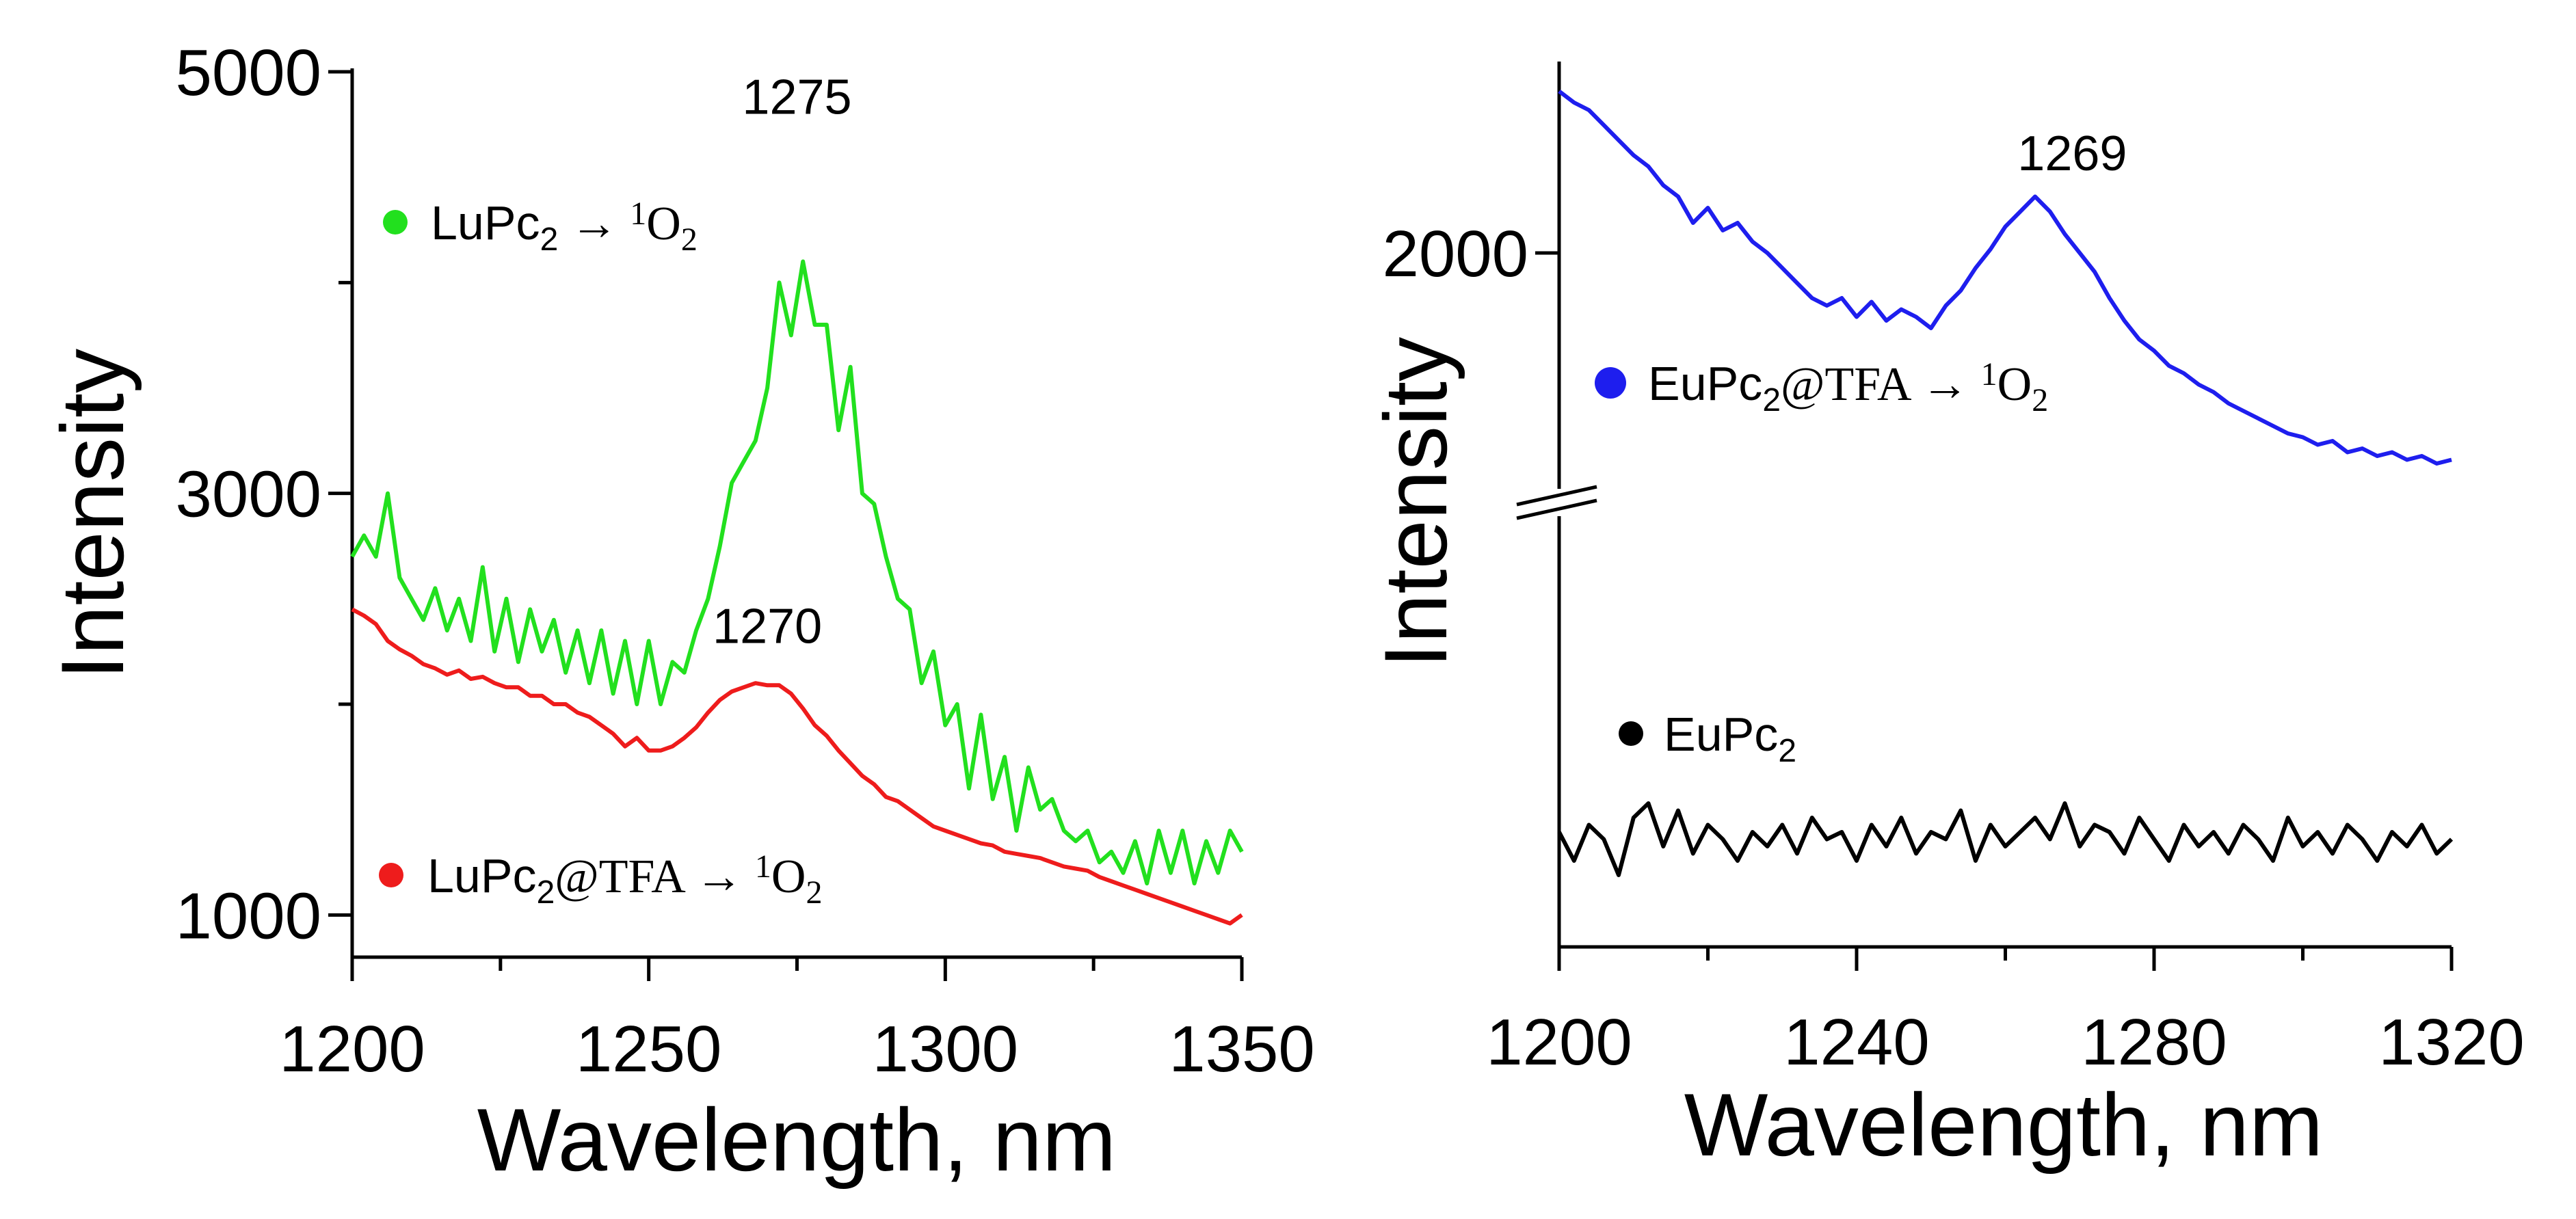  What do you see at coordinates (624, 879) in the screenshot?
I see `legend-label-2: LuPc2@TFA → 1O2` at bounding box center [624, 879].